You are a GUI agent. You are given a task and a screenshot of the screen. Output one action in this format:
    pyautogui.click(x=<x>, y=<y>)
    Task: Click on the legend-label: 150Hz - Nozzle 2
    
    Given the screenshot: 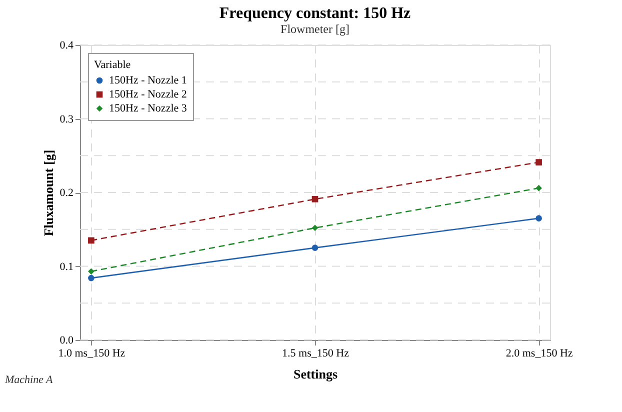 What is the action you would take?
    pyautogui.click(x=148, y=94)
    